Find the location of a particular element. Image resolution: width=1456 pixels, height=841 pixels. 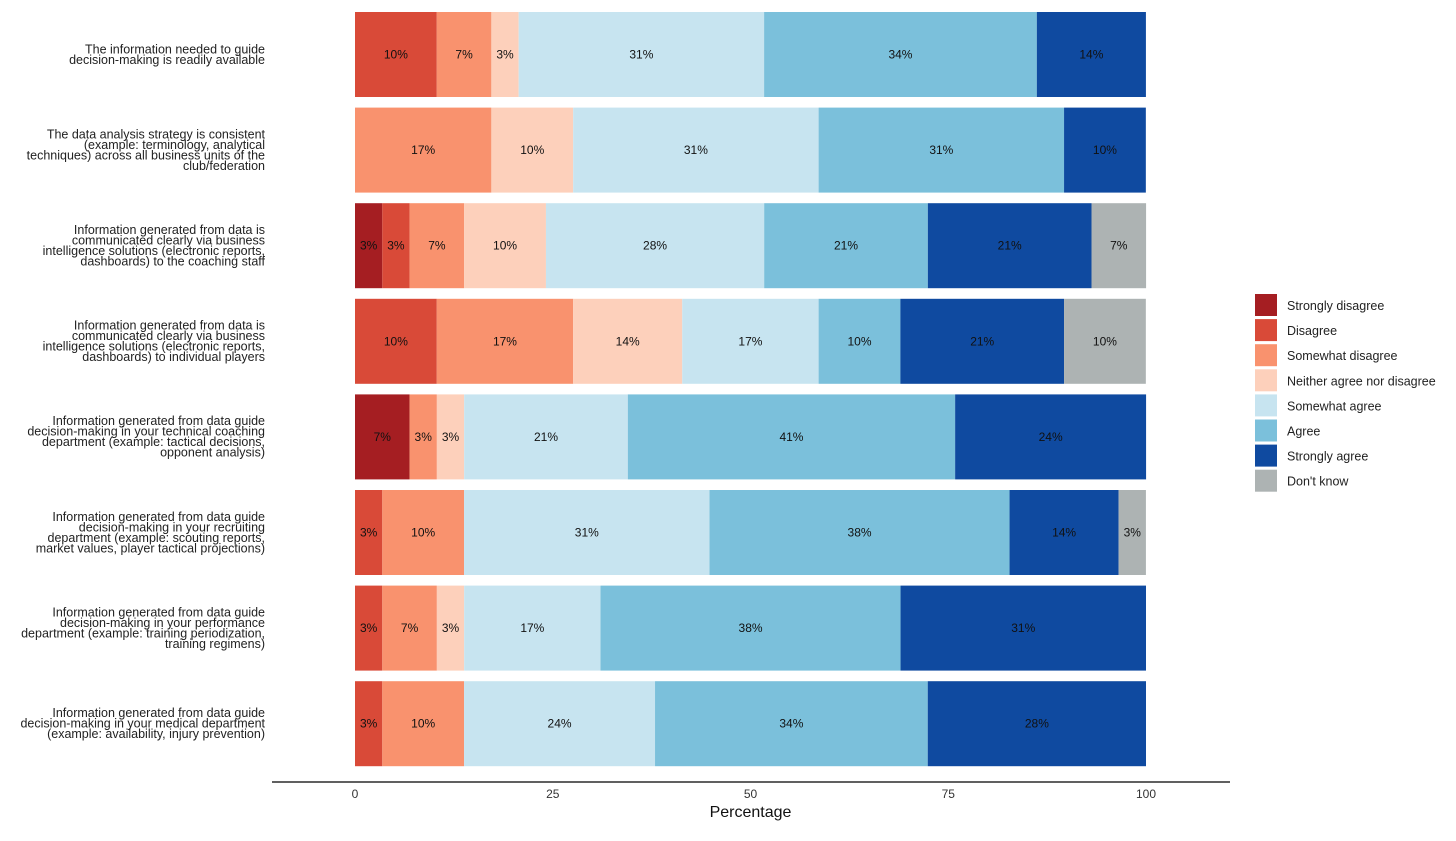

legend-label: Somewhat disagree is located at coordinates (1342, 356).